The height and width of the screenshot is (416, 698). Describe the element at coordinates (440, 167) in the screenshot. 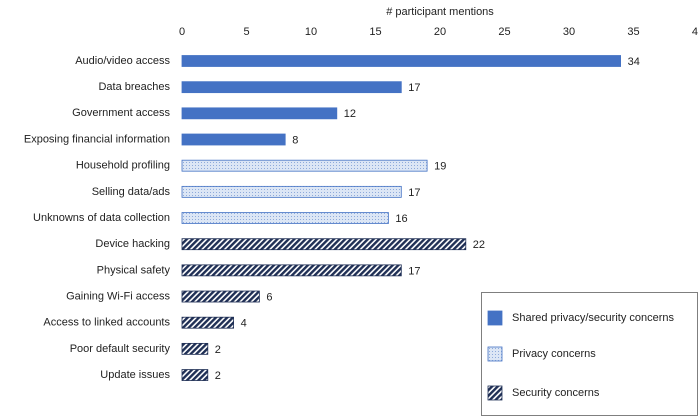

I see `data-label: 19` at that location.